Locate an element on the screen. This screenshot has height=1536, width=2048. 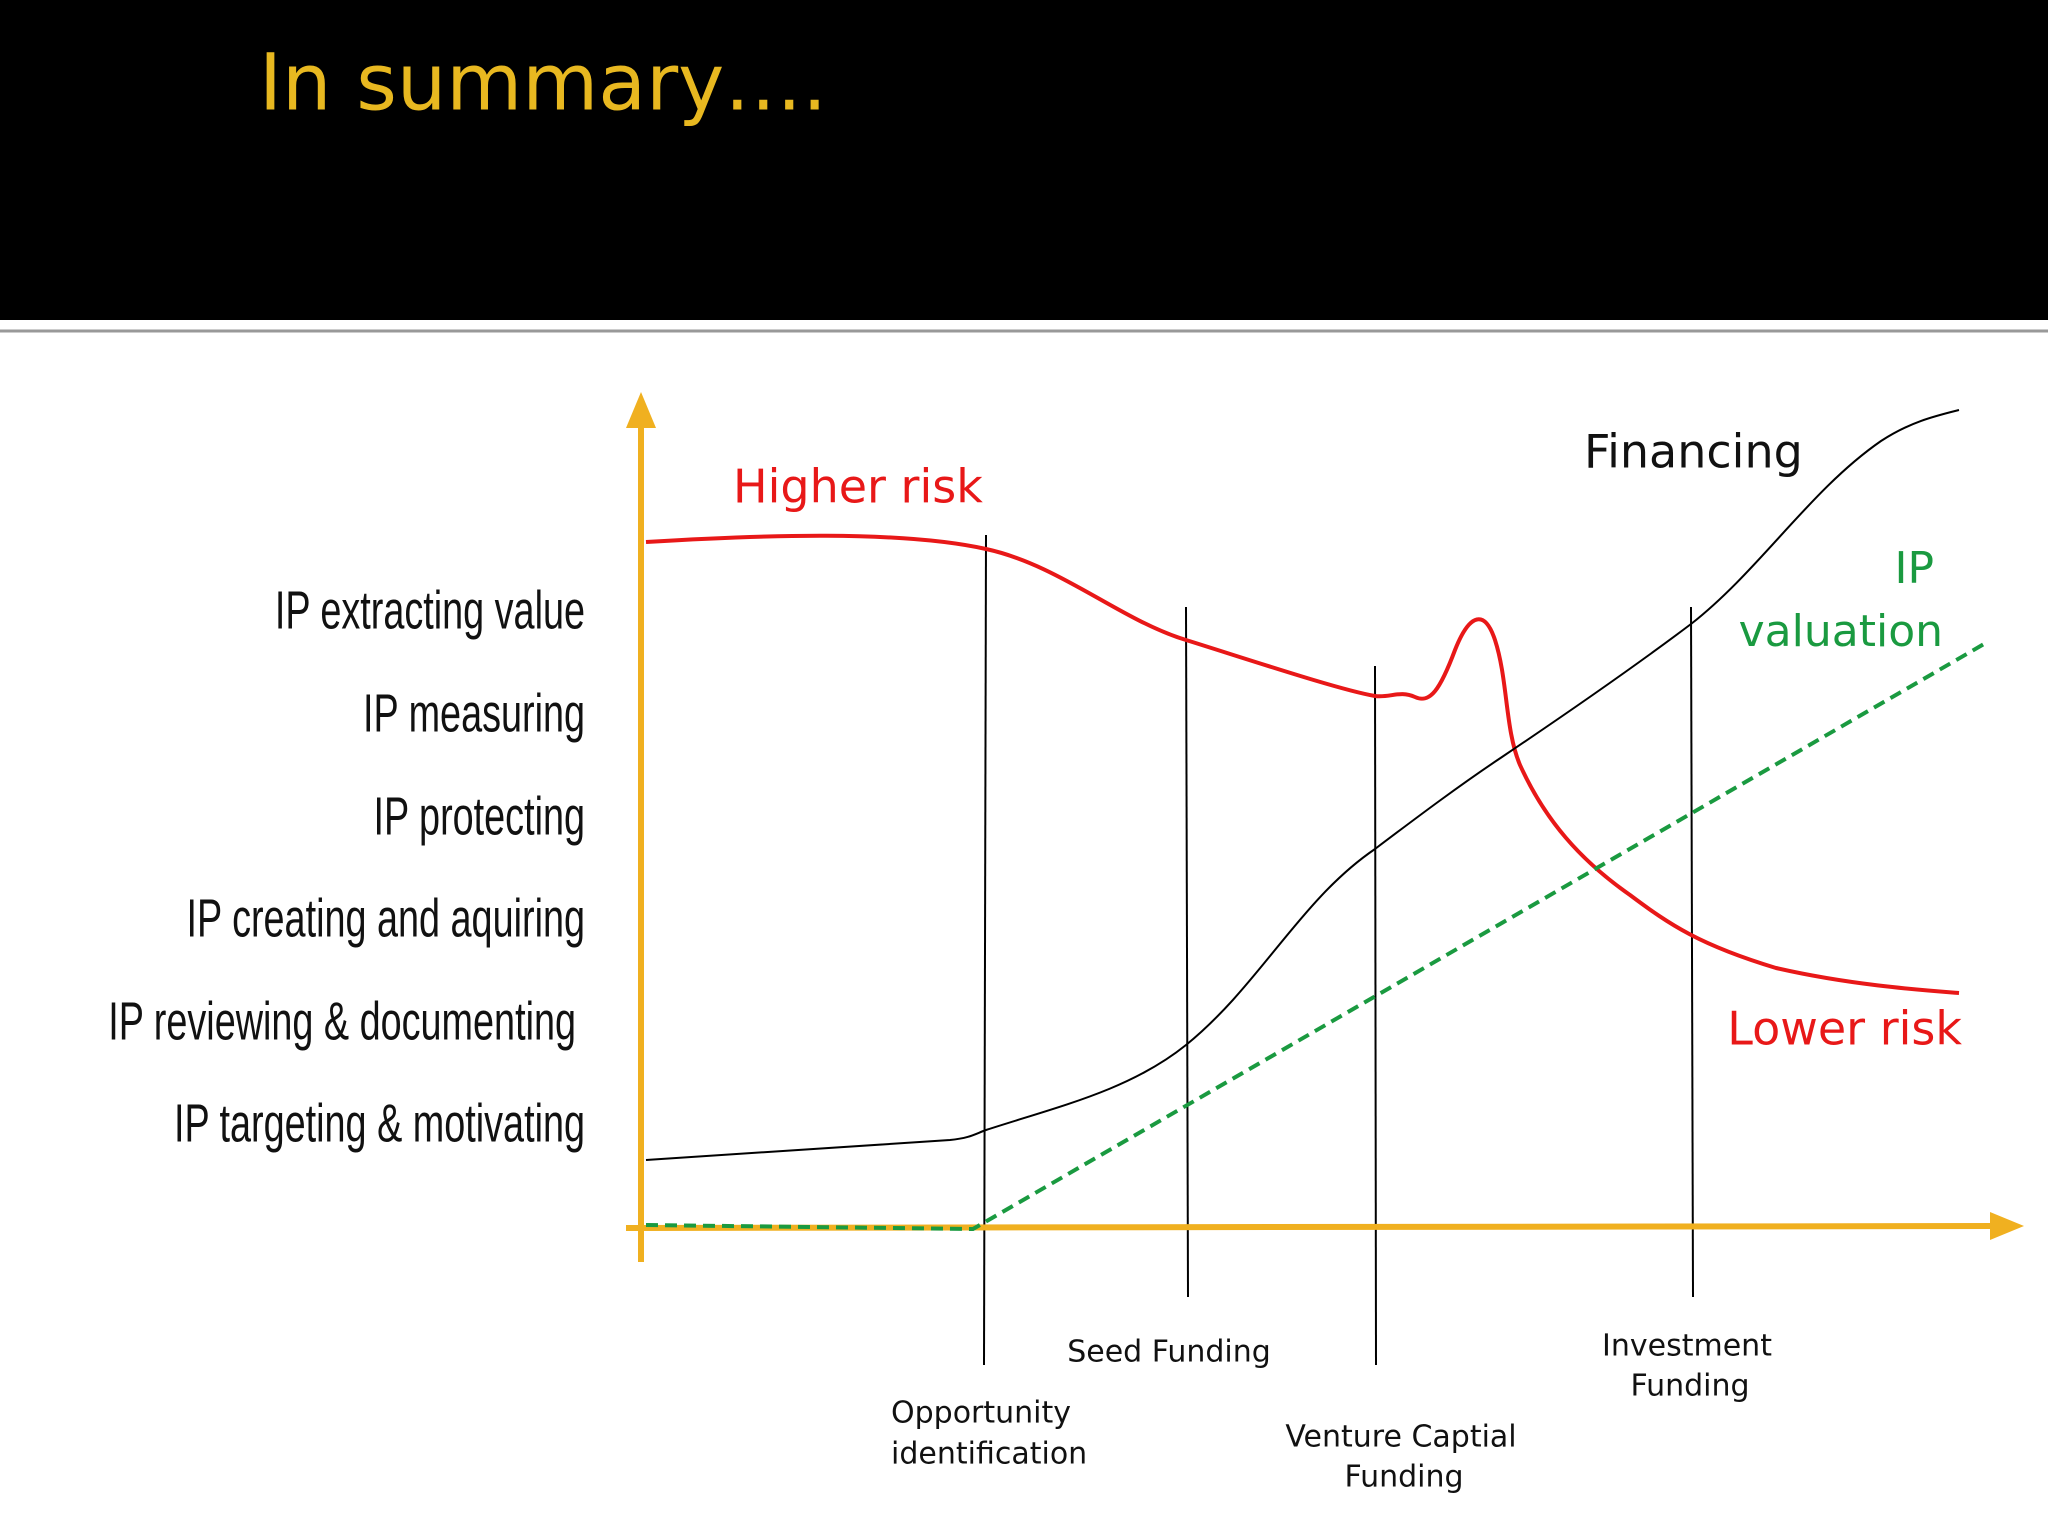
lower-risk-label: Lower risk is located at coordinates (1844, 1029).